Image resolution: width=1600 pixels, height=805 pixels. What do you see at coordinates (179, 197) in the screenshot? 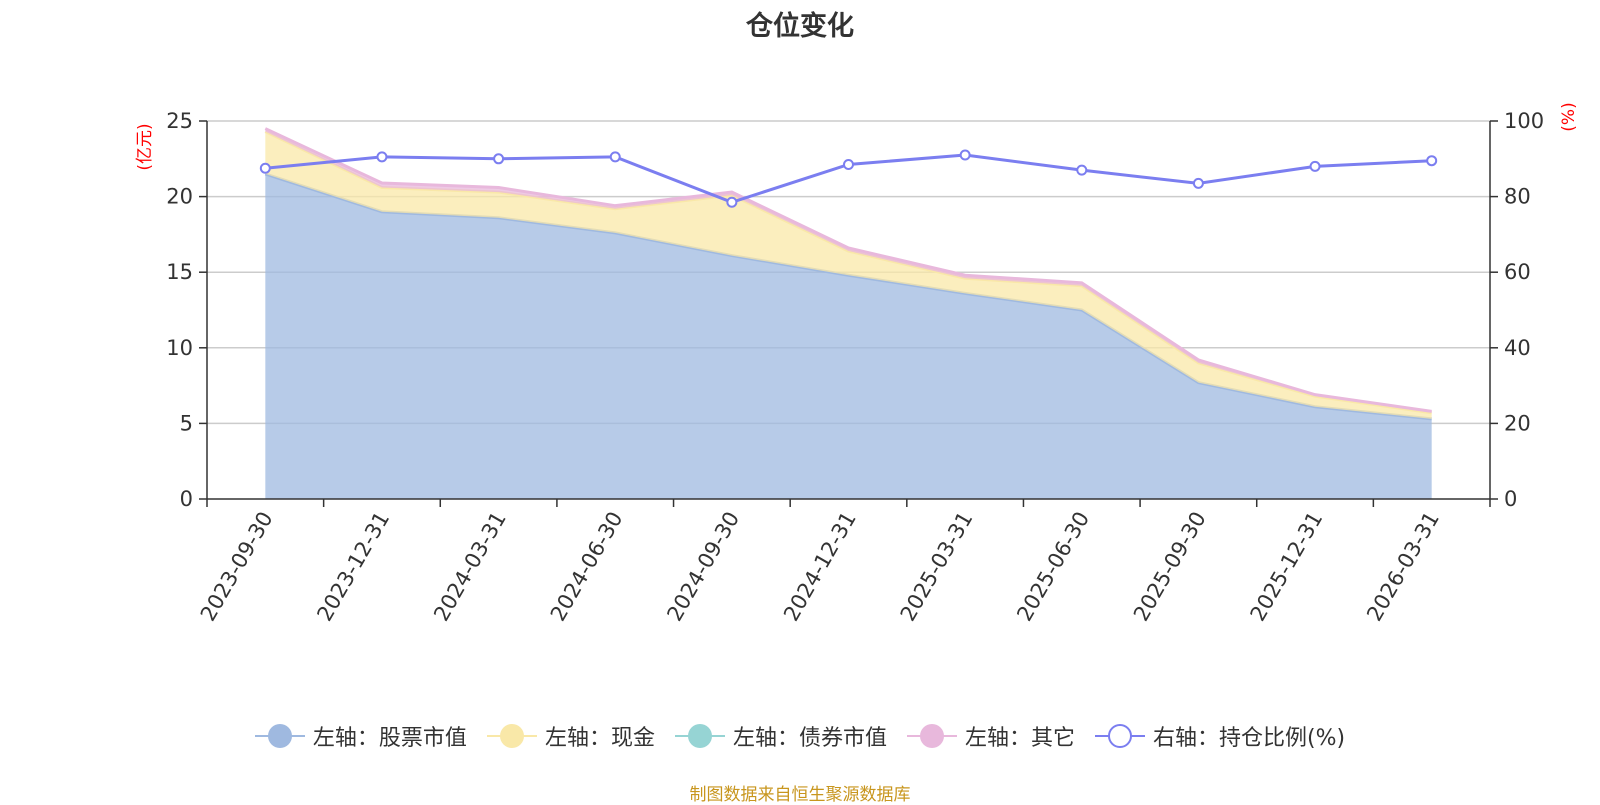
I see `left-tick-label: 20` at bounding box center [179, 197].